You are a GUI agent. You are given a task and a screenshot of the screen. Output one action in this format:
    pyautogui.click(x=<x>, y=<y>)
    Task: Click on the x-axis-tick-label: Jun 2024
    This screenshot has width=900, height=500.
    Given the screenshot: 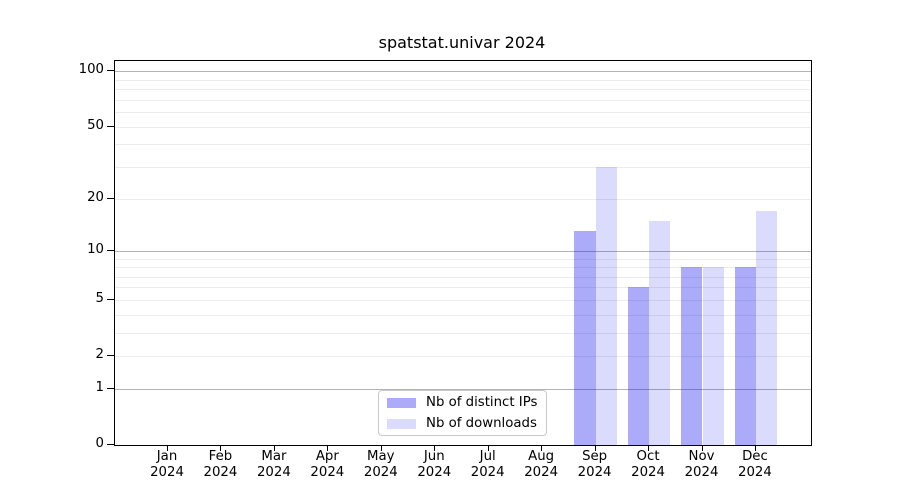 What is the action you would take?
    pyautogui.click(x=434, y=464)
    